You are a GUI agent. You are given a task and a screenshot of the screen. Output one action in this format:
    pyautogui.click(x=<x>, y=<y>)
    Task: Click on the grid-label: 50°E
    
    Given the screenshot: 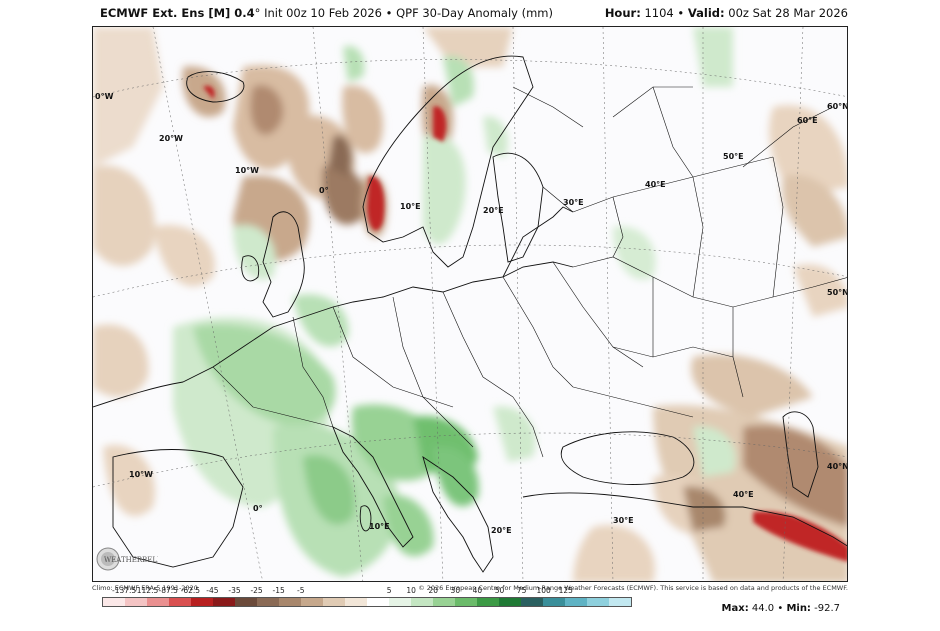 What is the action you would take?
    pyautogui.click(x=733, y=156)
    